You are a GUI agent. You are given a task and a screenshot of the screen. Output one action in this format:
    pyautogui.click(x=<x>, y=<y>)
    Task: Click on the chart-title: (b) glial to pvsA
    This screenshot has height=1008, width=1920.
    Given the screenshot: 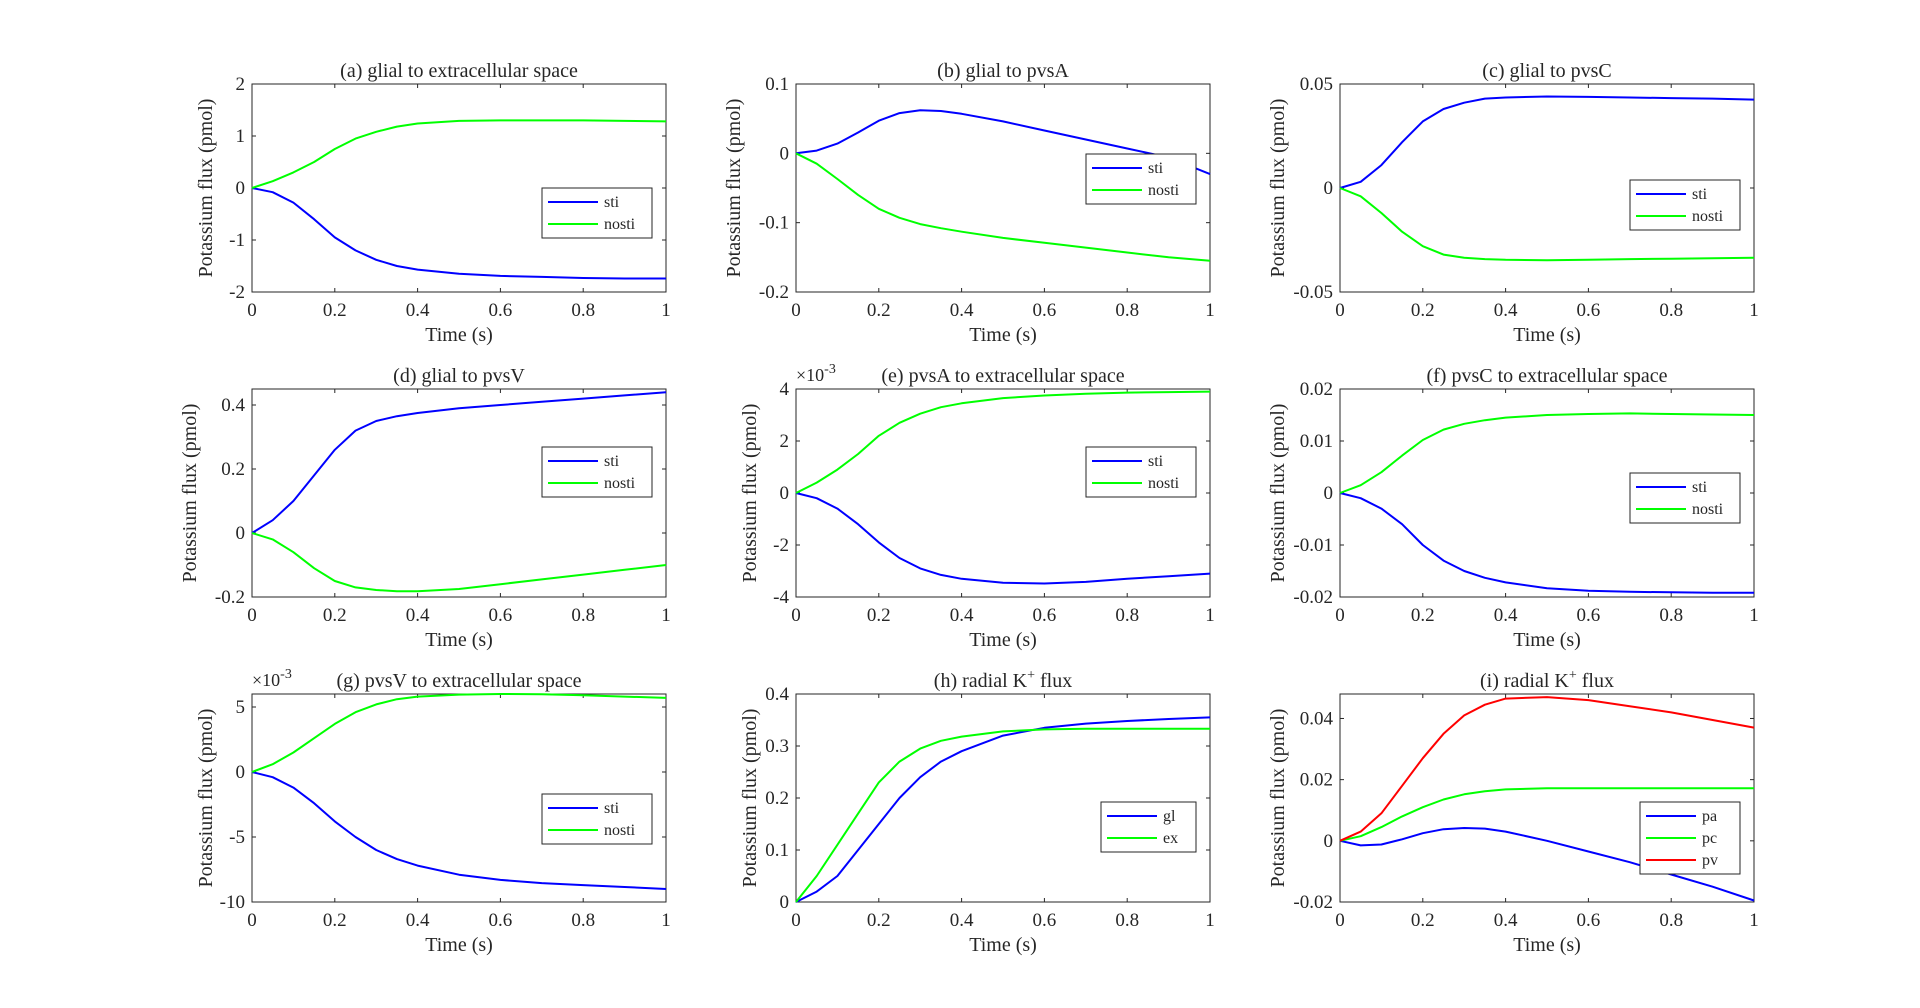 What is the action you would take?
    pyautogui.click(x=1003, y=71)
    